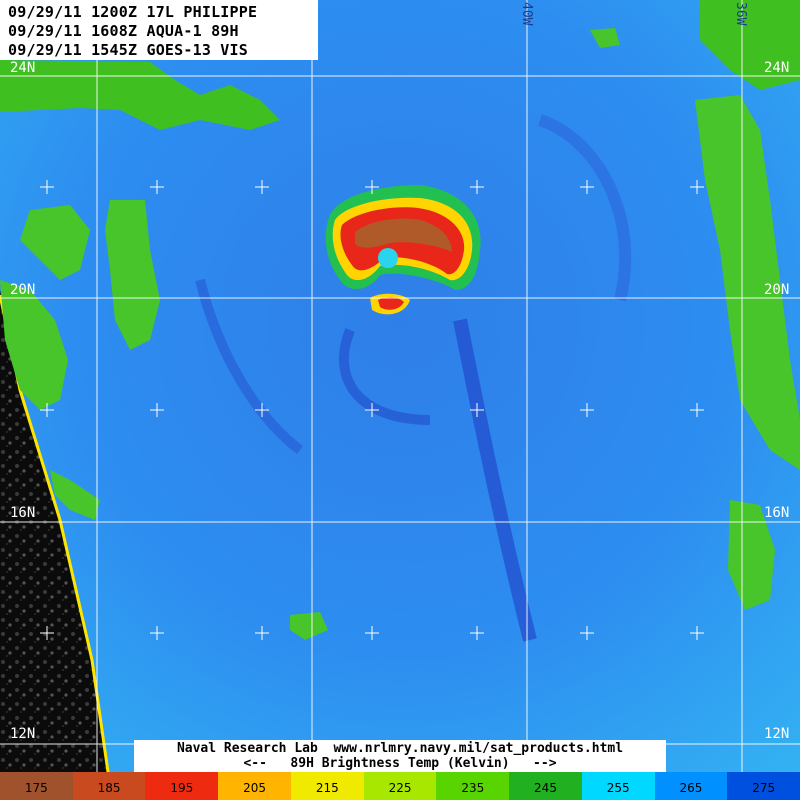  Describe the element at coordinates (777, 68) in the screenshot. I see `lat-label-24n-right: 24N` at that location.